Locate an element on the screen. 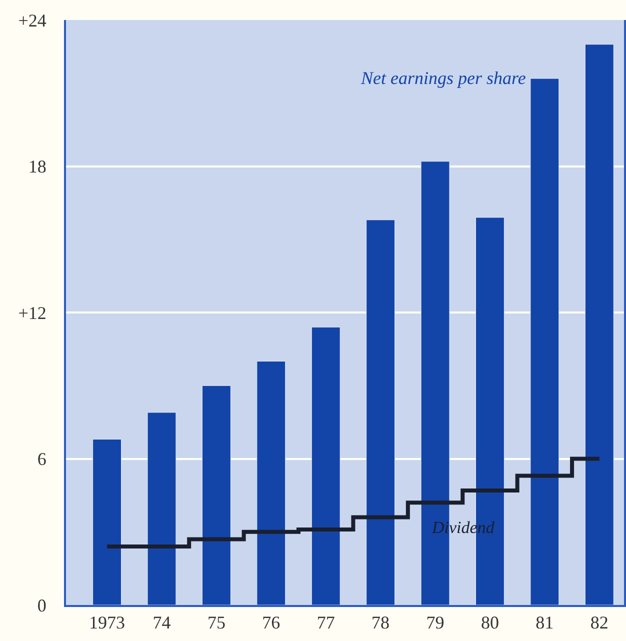 The height and width of the screenshot is (641, 626). x-tick-label: 80 is located at coordinates (489, 622).